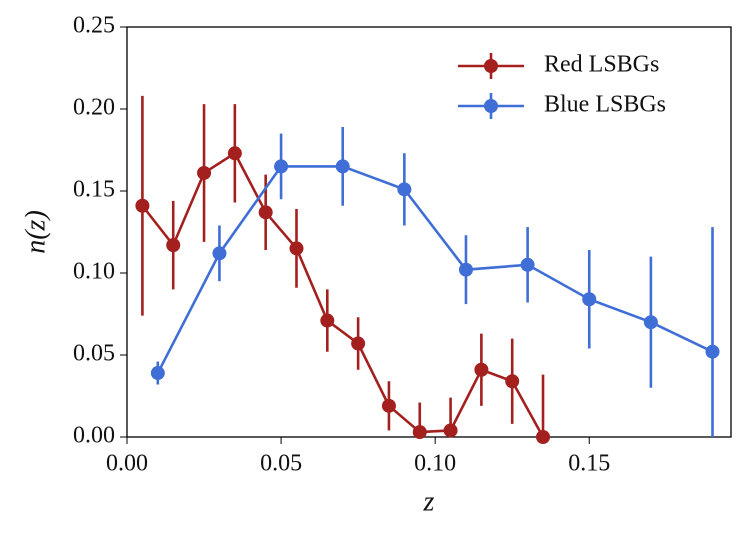  Describe the element at coordinates (94, 272) in the screenshot. I see `y-tick-label: 0.10` at that location.